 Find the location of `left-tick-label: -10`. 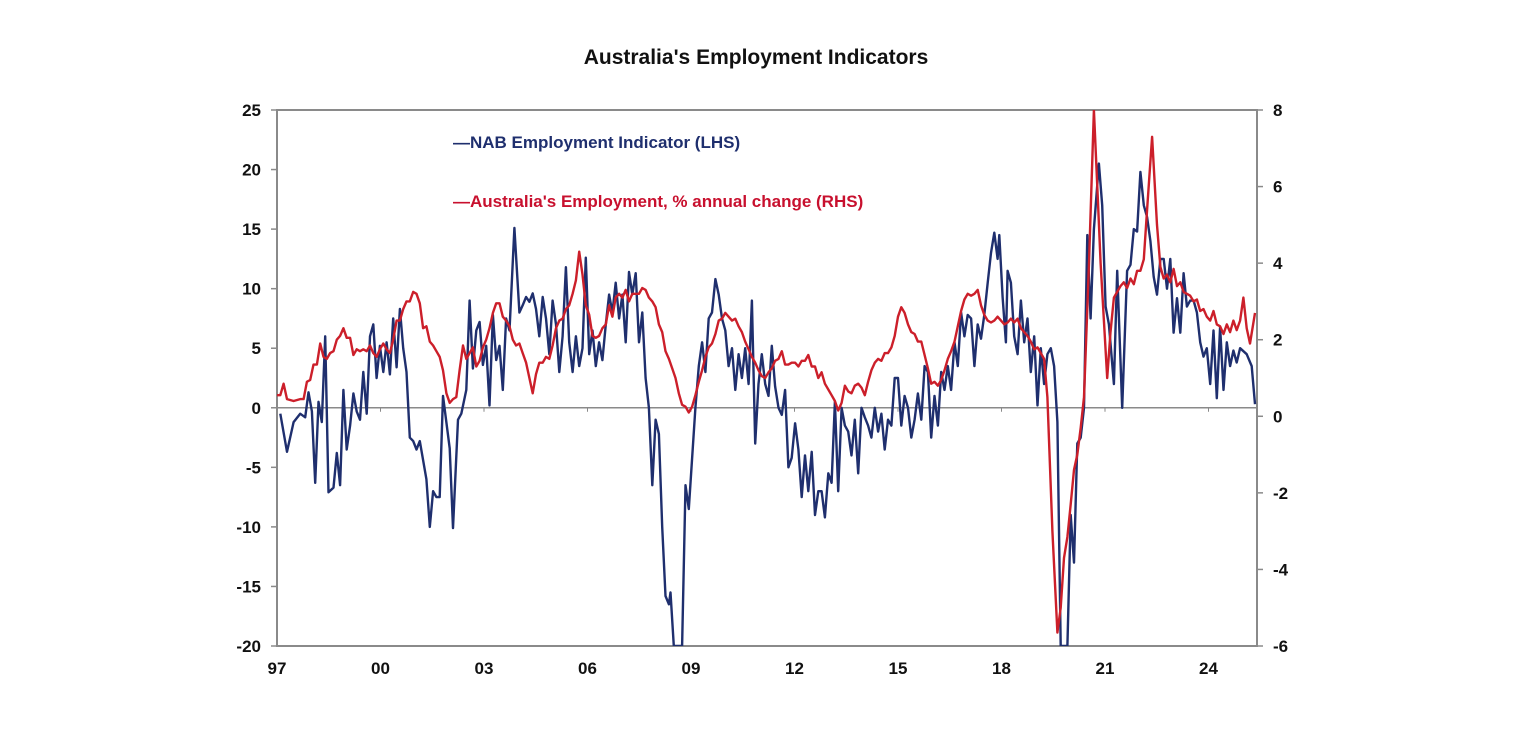

left-tick-label: -10 is located at coordinates (248, 527).